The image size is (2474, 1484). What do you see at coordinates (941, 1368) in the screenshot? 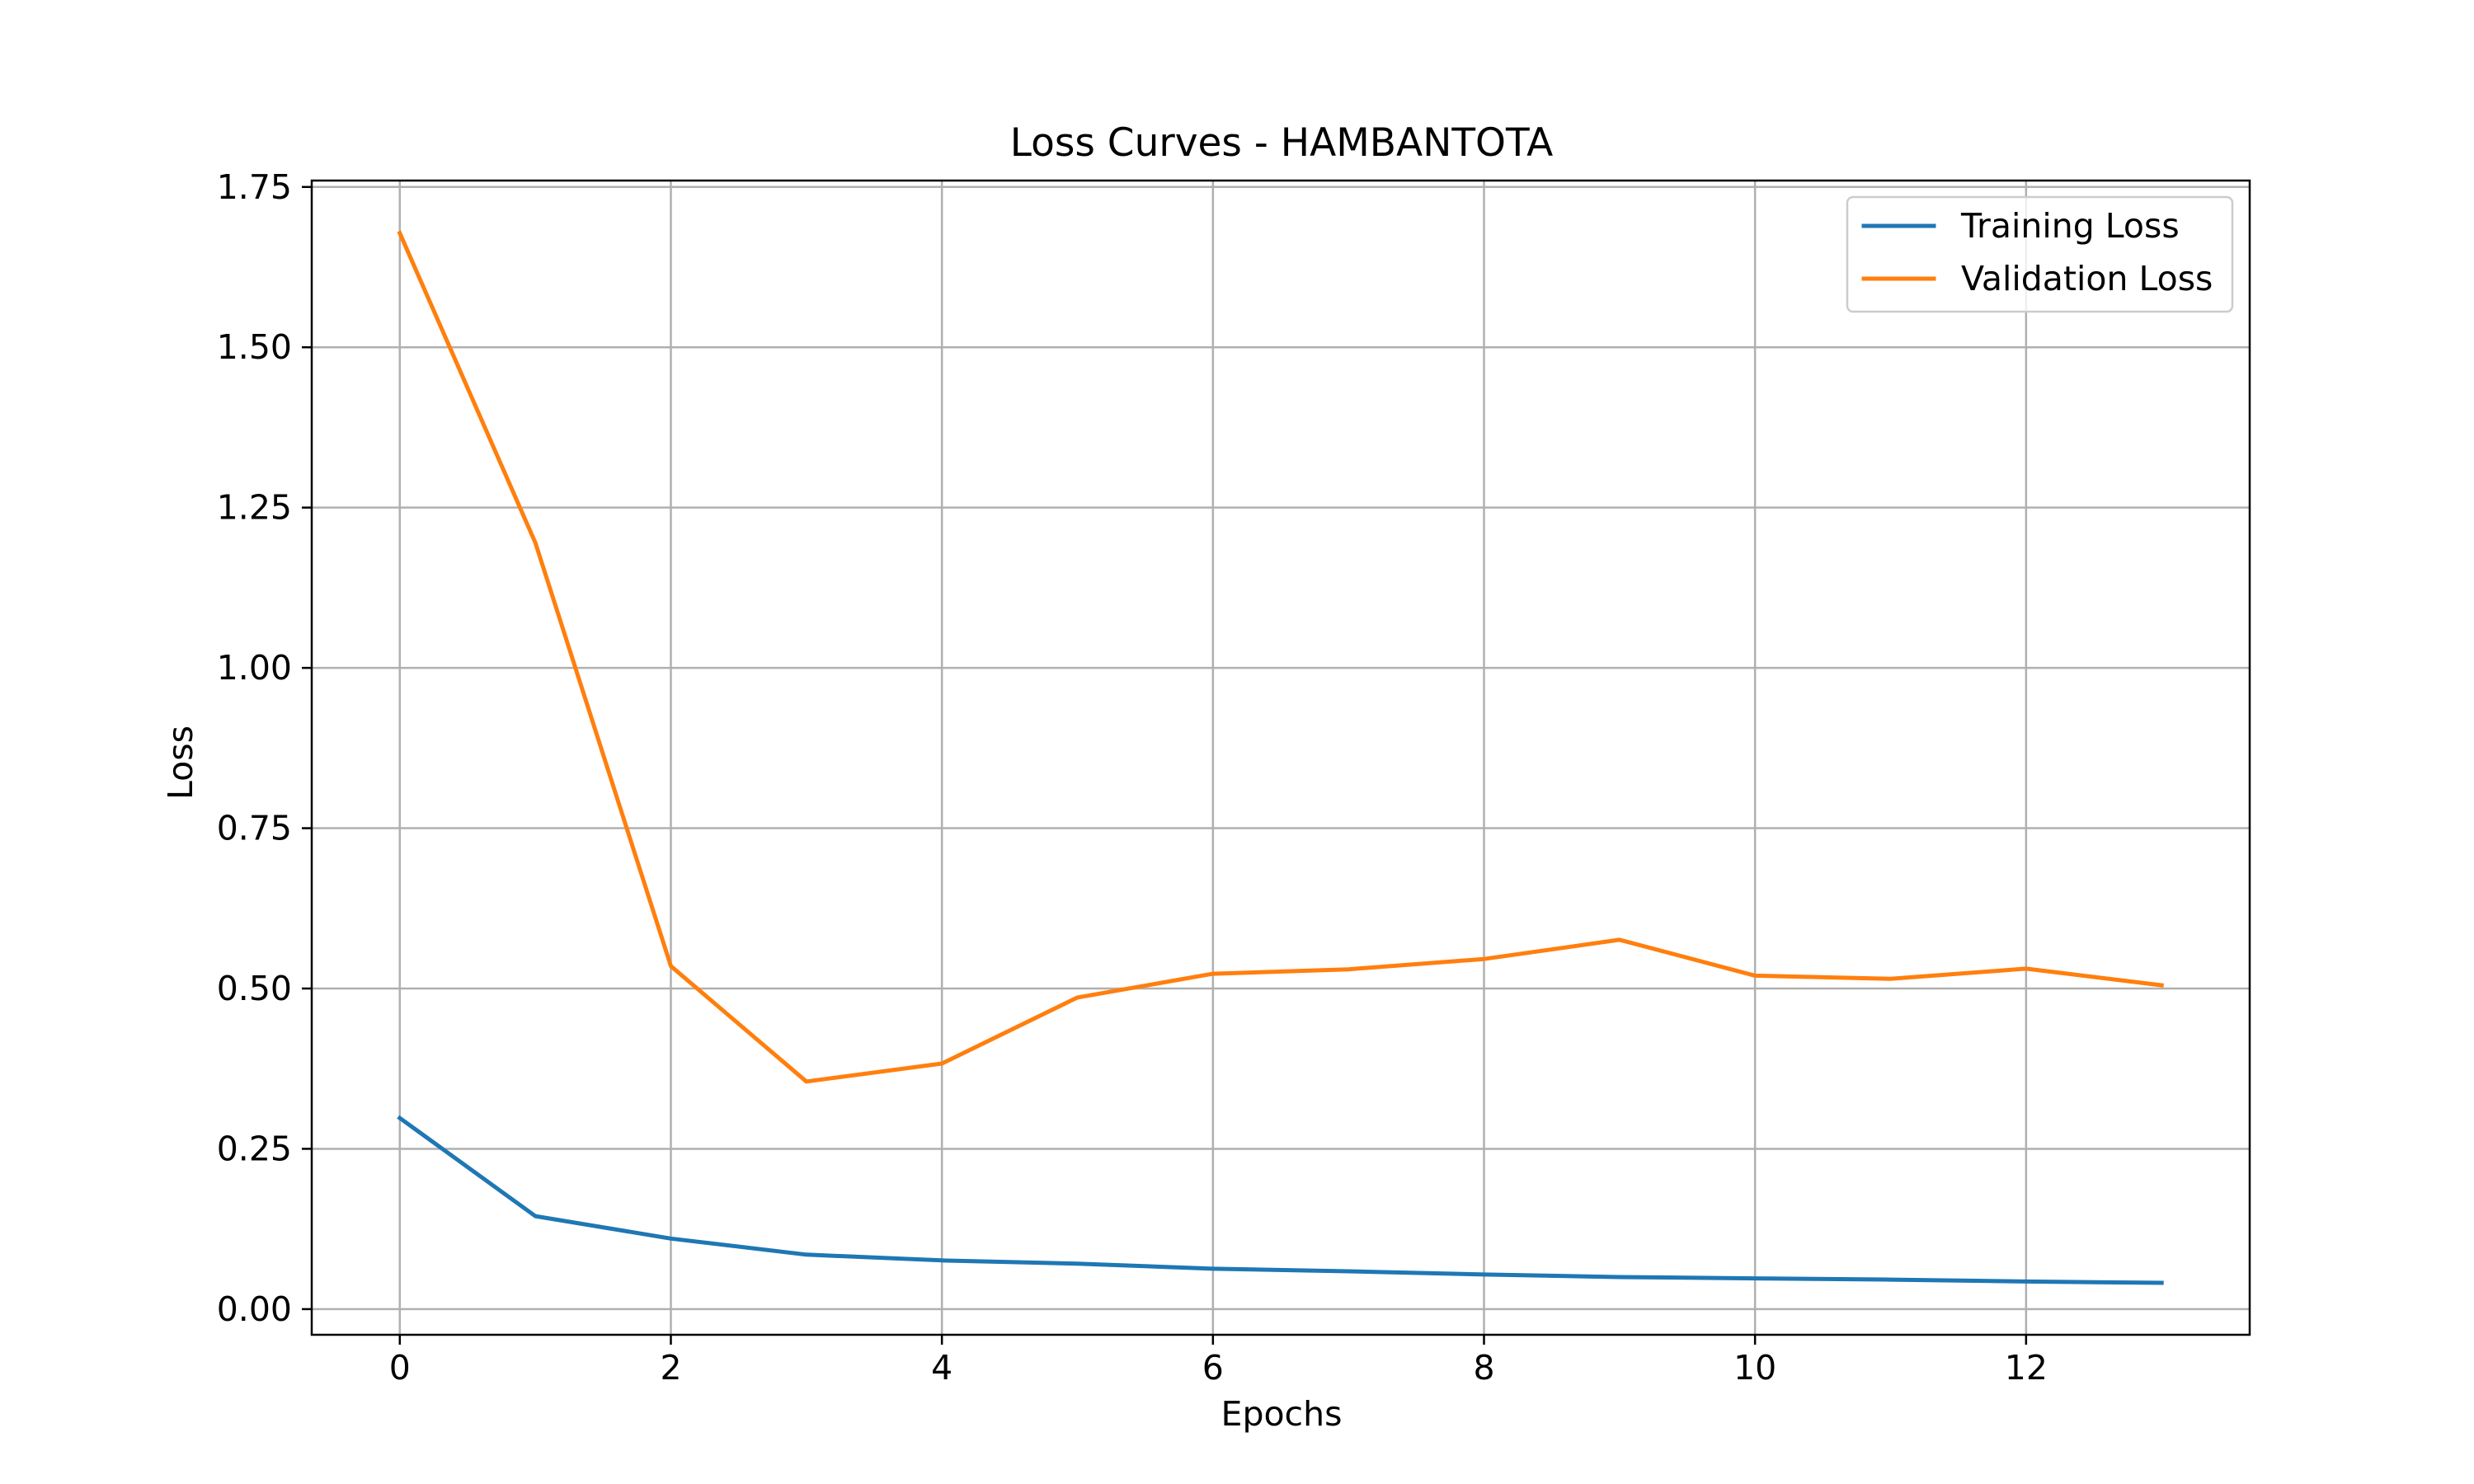
I see `x-tick-label: 4` at bounding box center [941, 1368].